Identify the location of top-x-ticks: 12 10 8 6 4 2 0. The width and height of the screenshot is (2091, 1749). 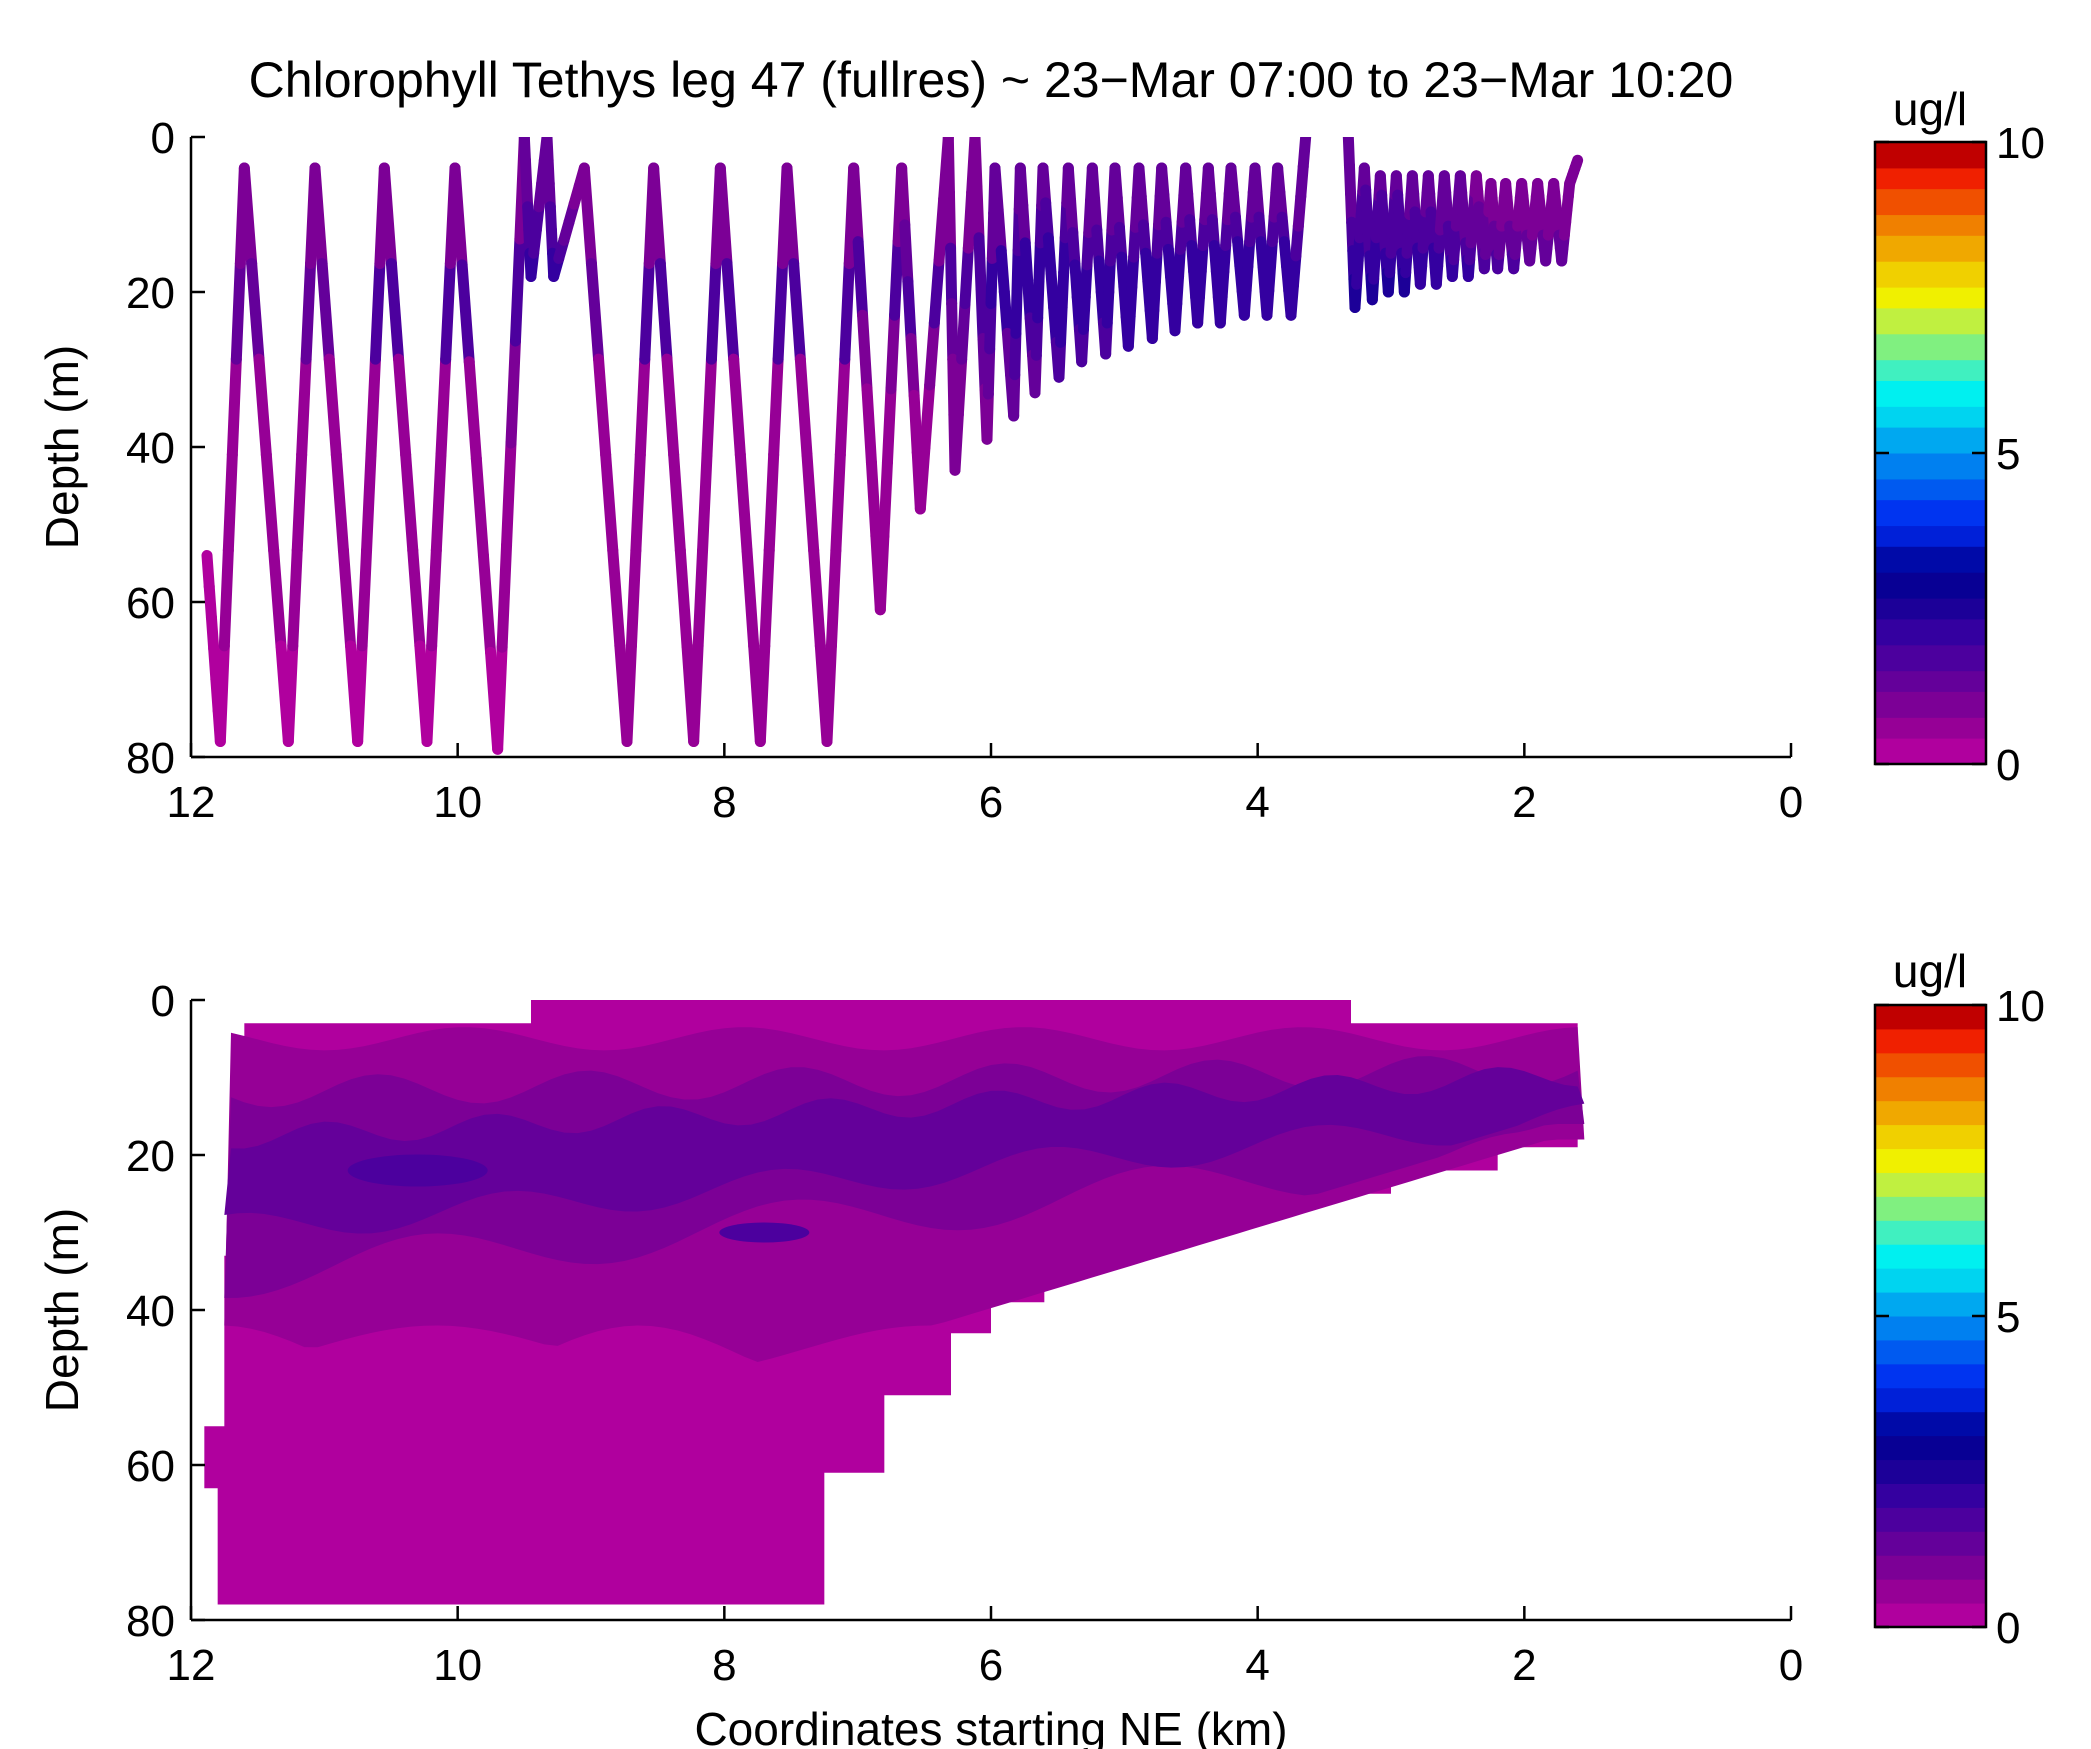
(985, 785).